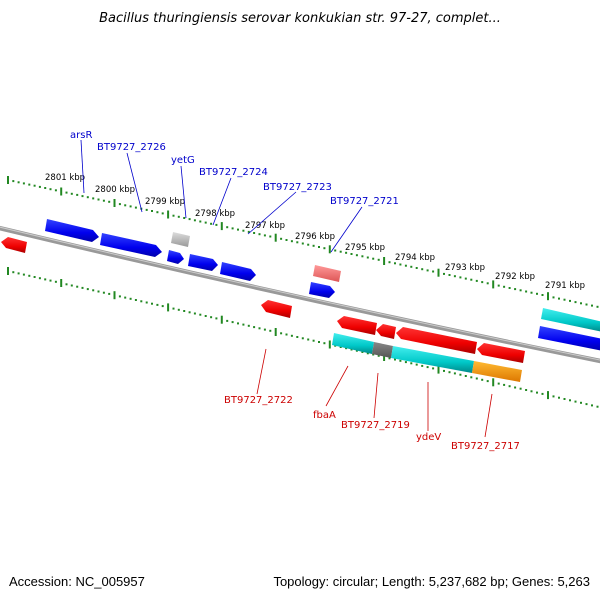 This screenshot has height=600, width=600. I want to click on label-BT9727-2721: BT9727_2721, so click(364, 201).